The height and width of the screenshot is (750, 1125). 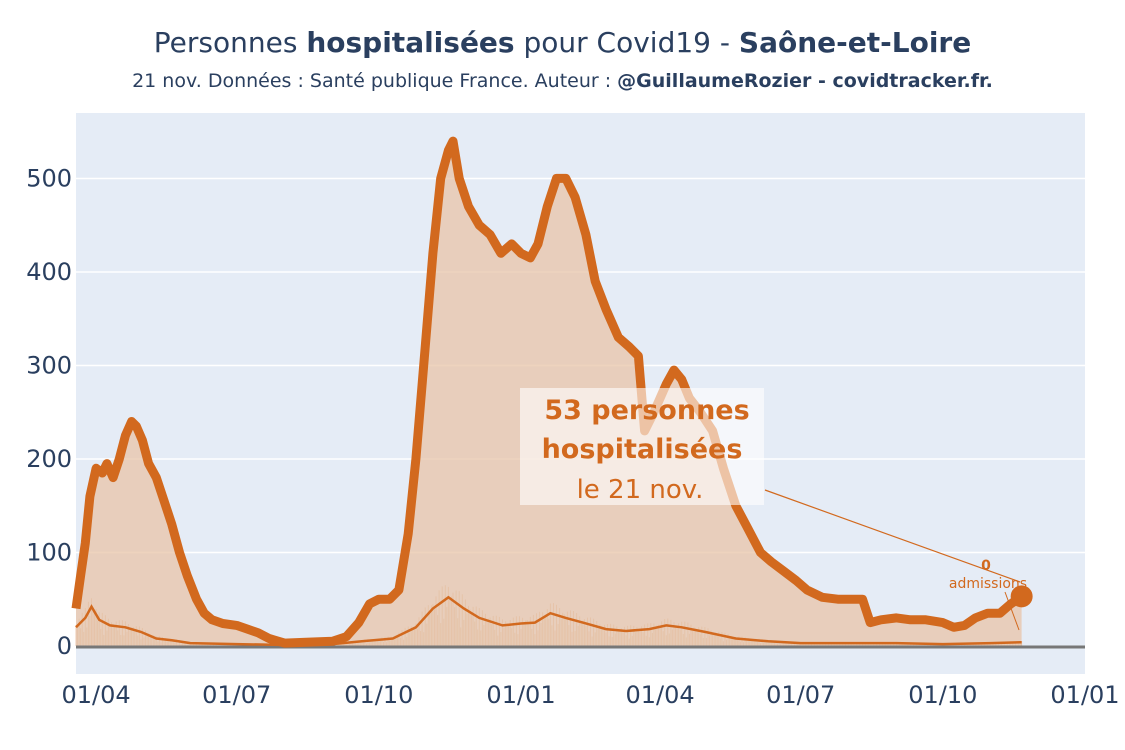 What do you see at coordinates (892, 536) in the screenshot?
I see `annotation-pointer` at bounding box center [892, 536].